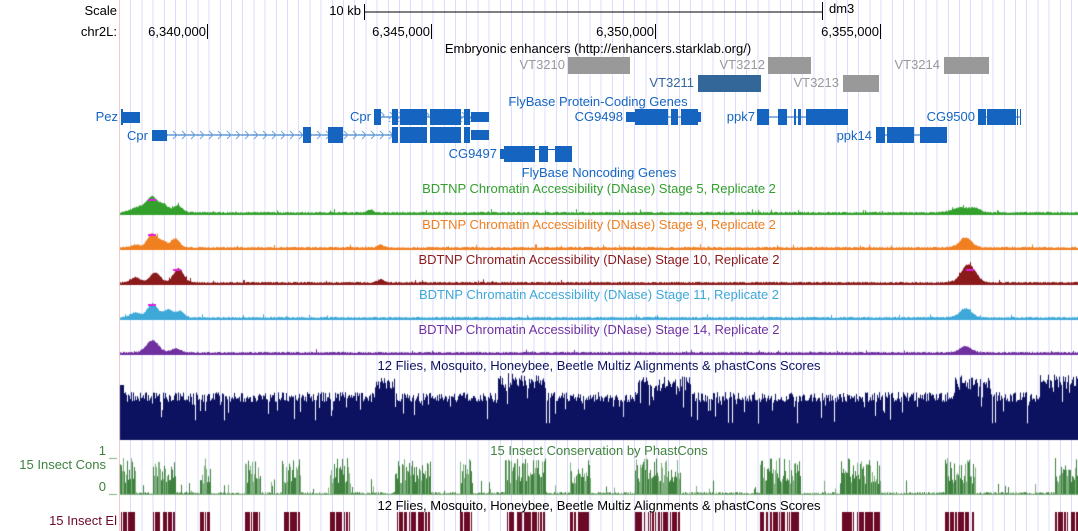  Describe the element at coordinates (917, 64) in the screenshot. I see `enhancer-label: VT3214` at that location.